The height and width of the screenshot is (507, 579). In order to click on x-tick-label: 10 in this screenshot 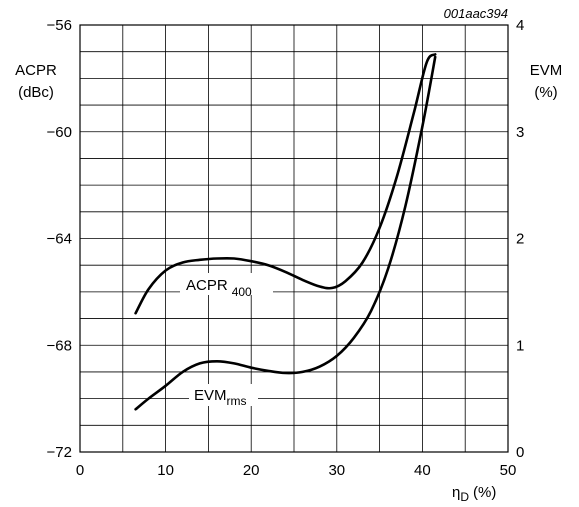, I will do `click(165, 470)`.